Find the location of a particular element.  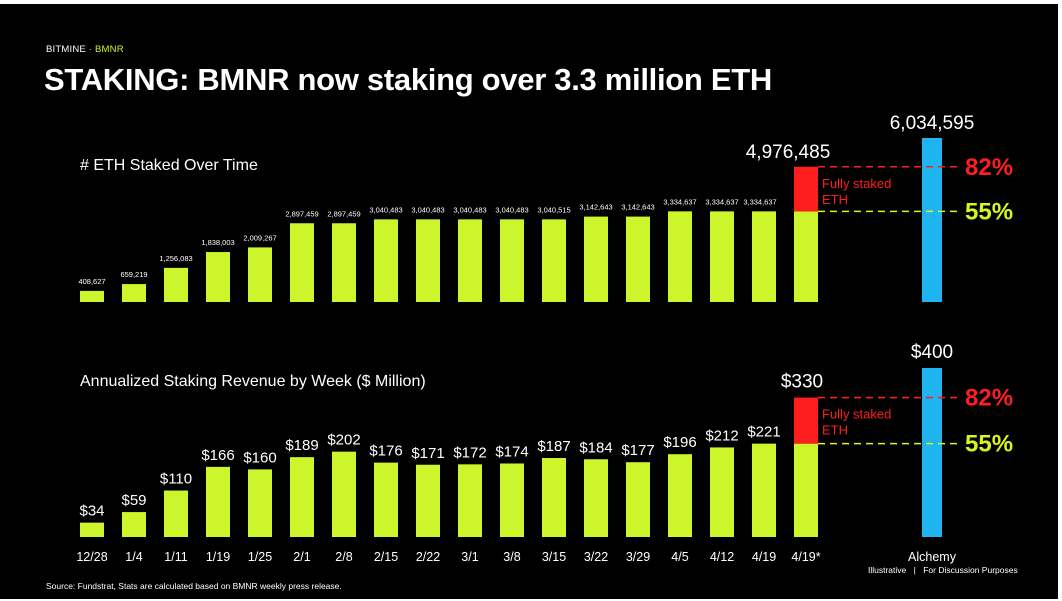

reference-label-2-1: 55% is located at coordinates (989, 444).